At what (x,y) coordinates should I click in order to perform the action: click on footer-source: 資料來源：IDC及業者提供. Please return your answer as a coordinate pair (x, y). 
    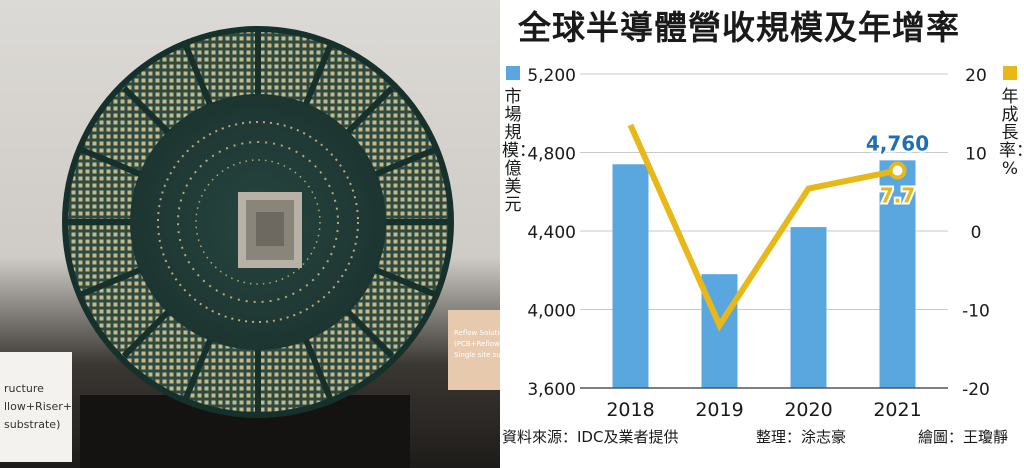
    Looking at the image, I should click on (590, 437).